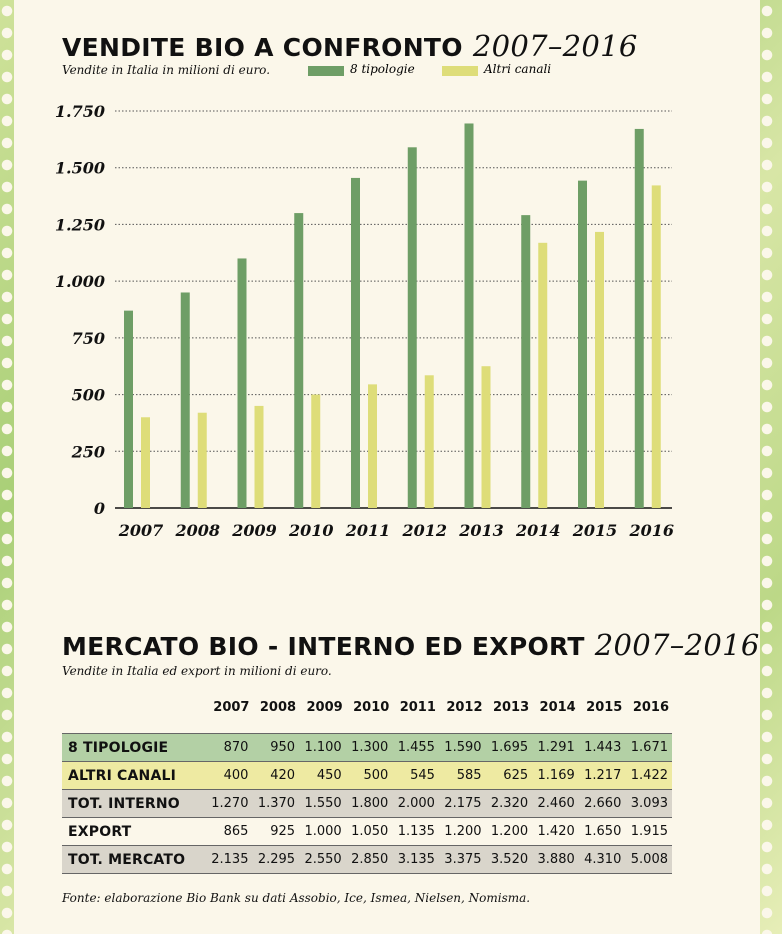  I want to click on table-header-empty, so click(134, 717).